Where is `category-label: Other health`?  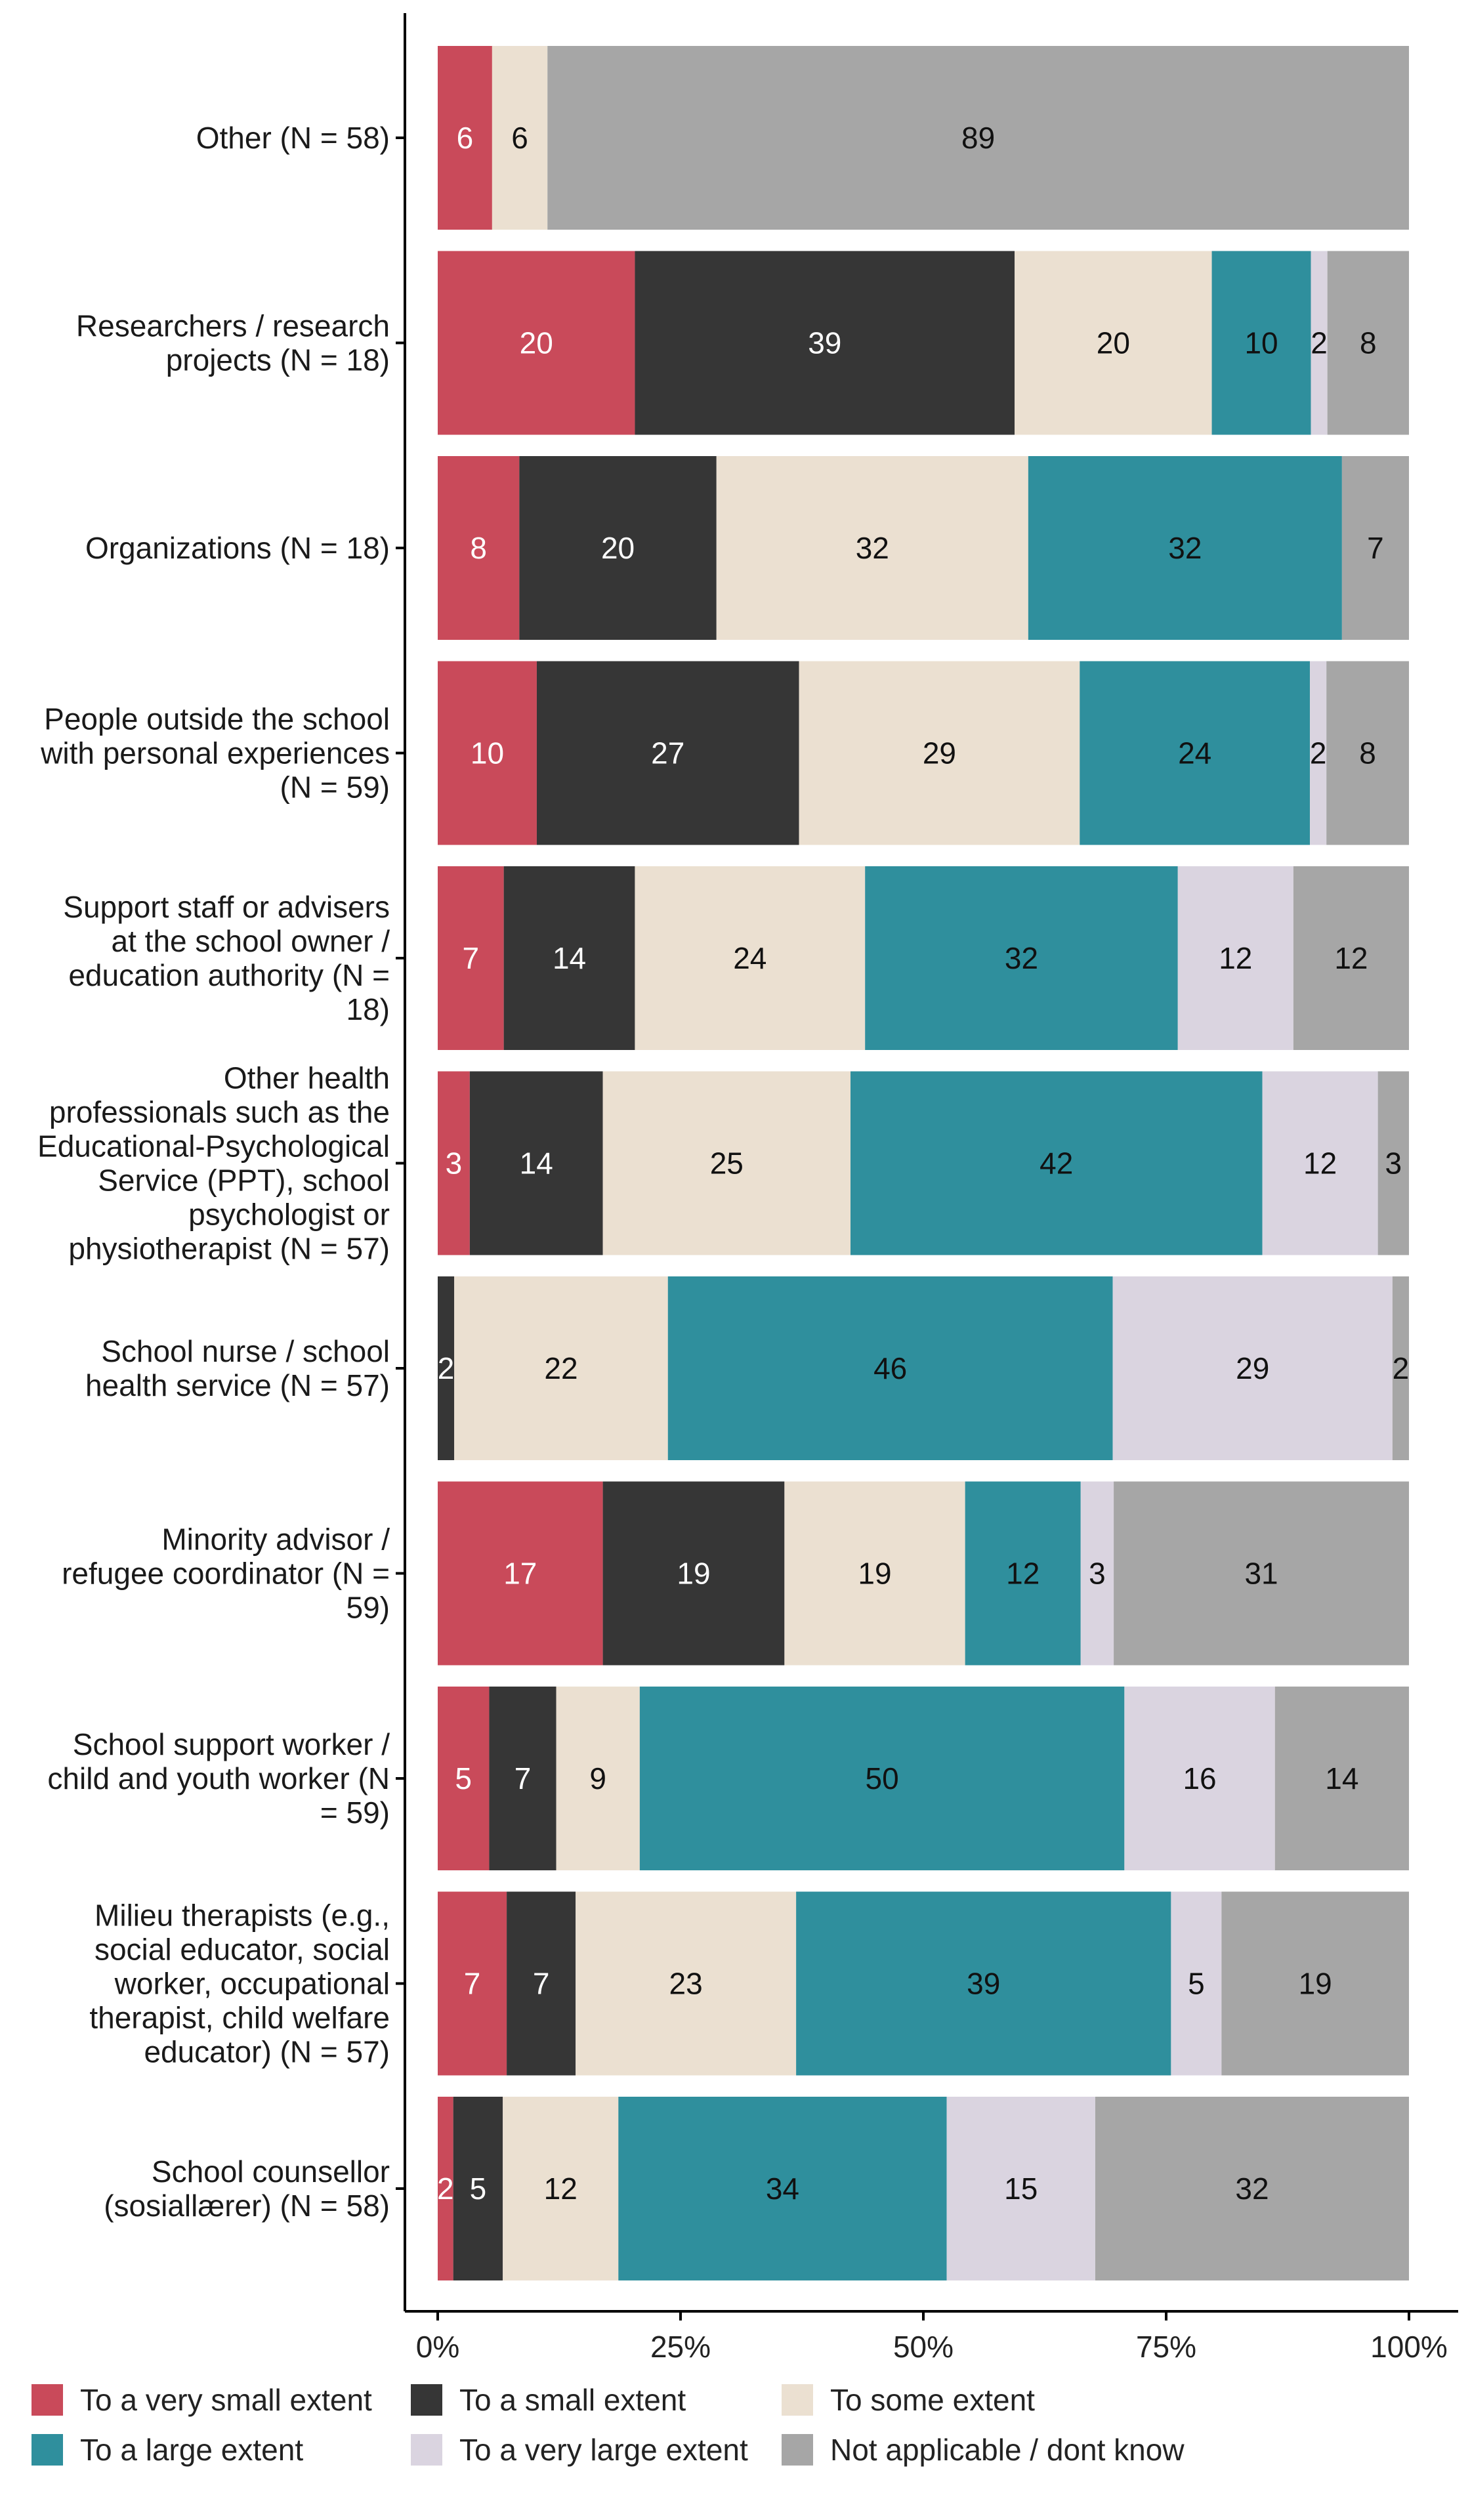 category-label: Other health is located at coordinates (307, 1078).